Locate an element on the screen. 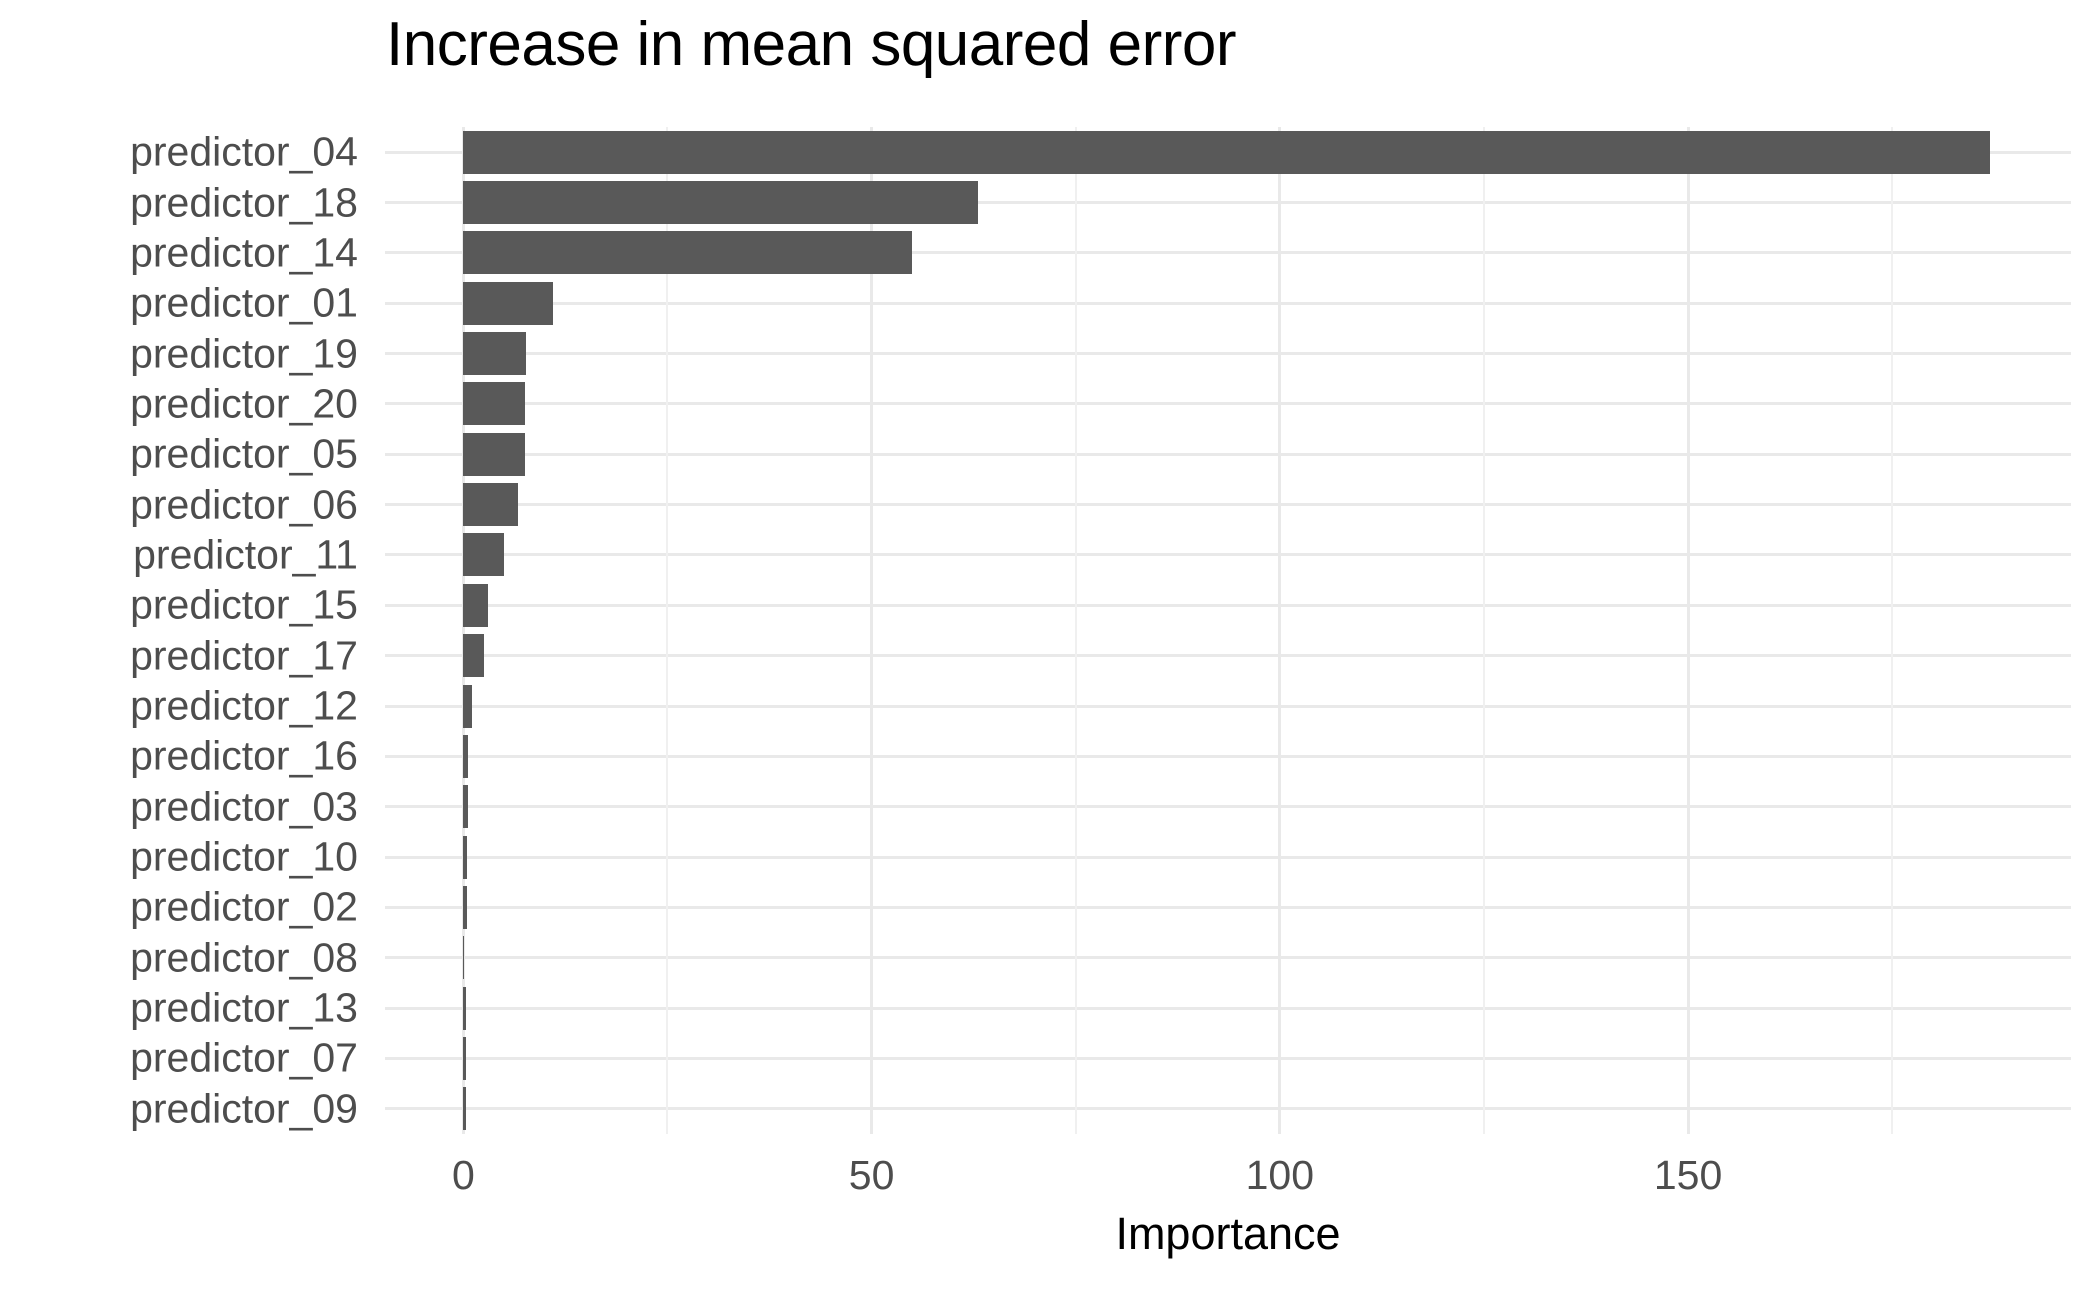  x-axis-tick-label: 50 is located at coordinates (871, 1175).